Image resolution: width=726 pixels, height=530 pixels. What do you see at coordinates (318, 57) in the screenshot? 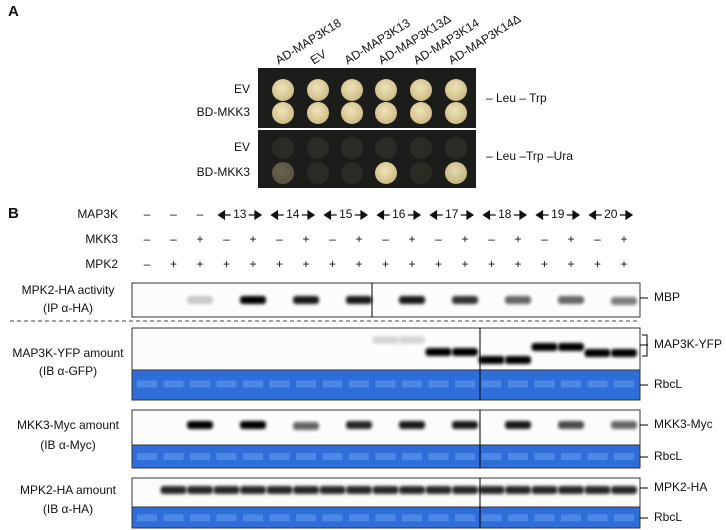
I see `column-label: EV` at bounding box center [318, 57].